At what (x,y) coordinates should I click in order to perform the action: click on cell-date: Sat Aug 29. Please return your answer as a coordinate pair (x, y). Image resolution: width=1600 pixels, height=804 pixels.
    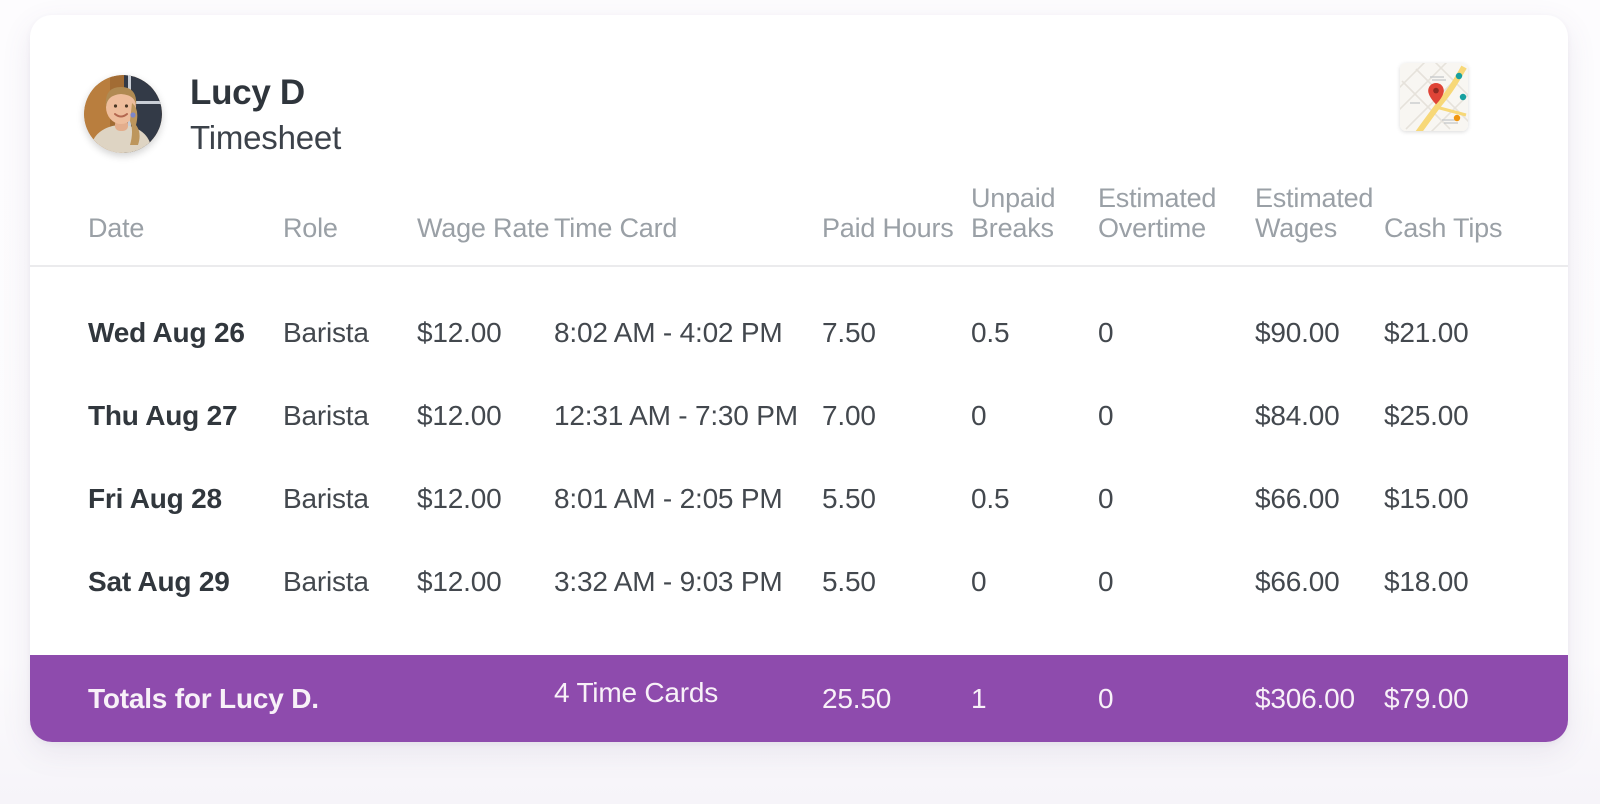
    Looking at the image, I should click on (159, 581).